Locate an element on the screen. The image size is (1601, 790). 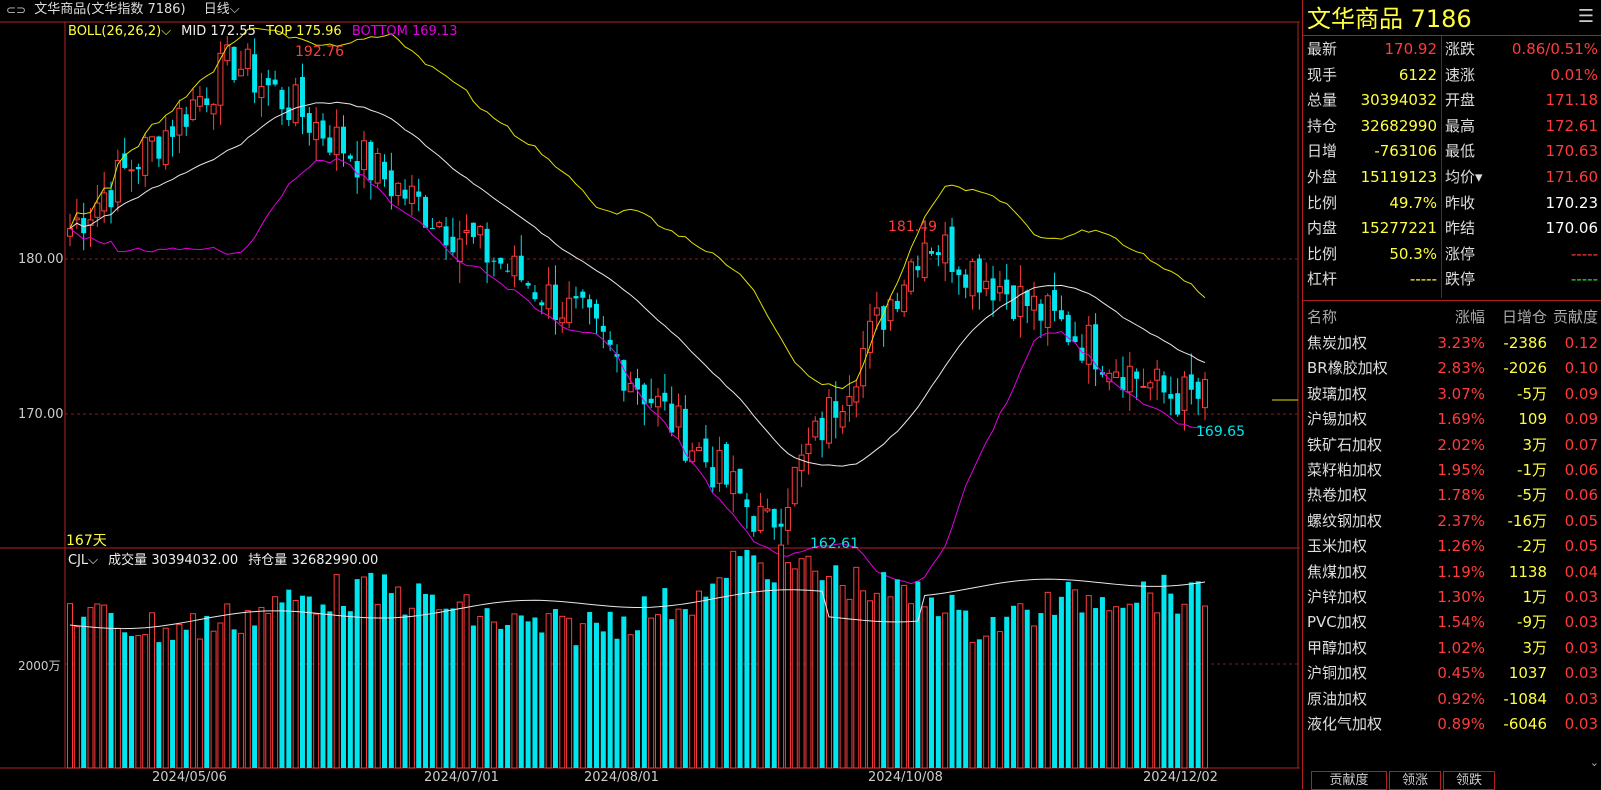
quote-value: 30394032 is located at coordinates (1398, 100).